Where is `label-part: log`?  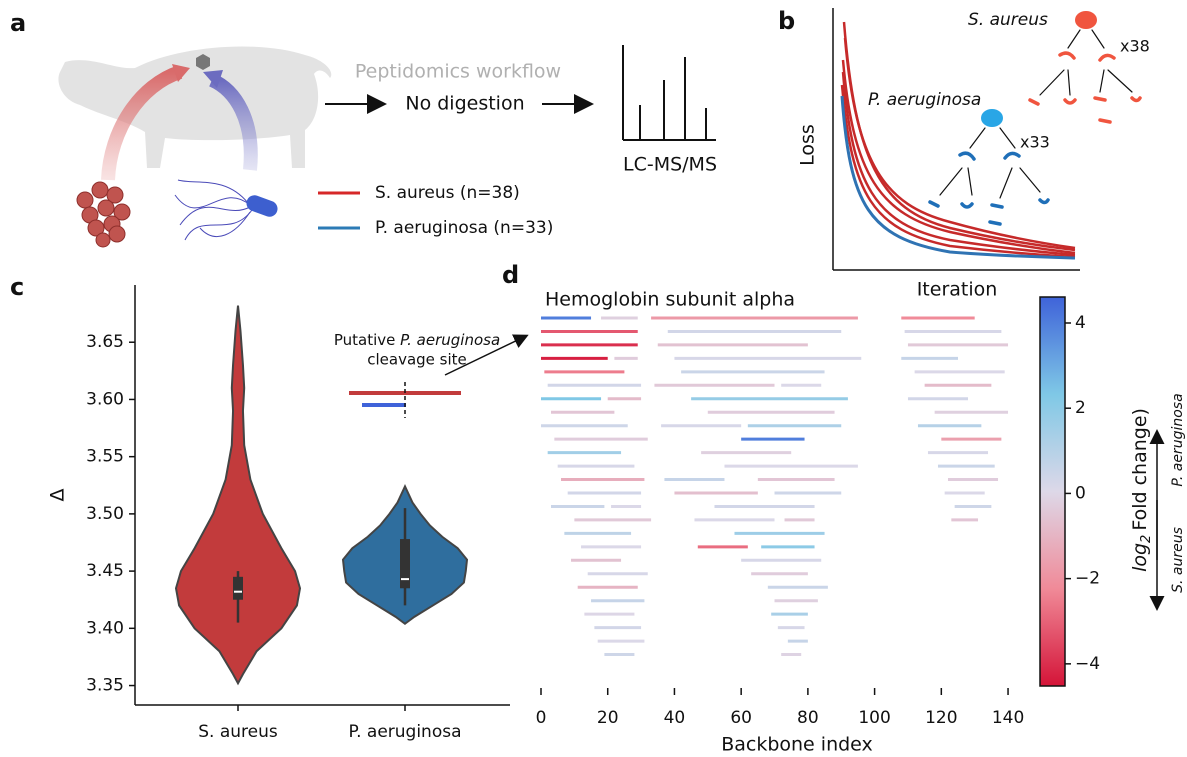
label-part: log is located at coordinates (1140, 557).